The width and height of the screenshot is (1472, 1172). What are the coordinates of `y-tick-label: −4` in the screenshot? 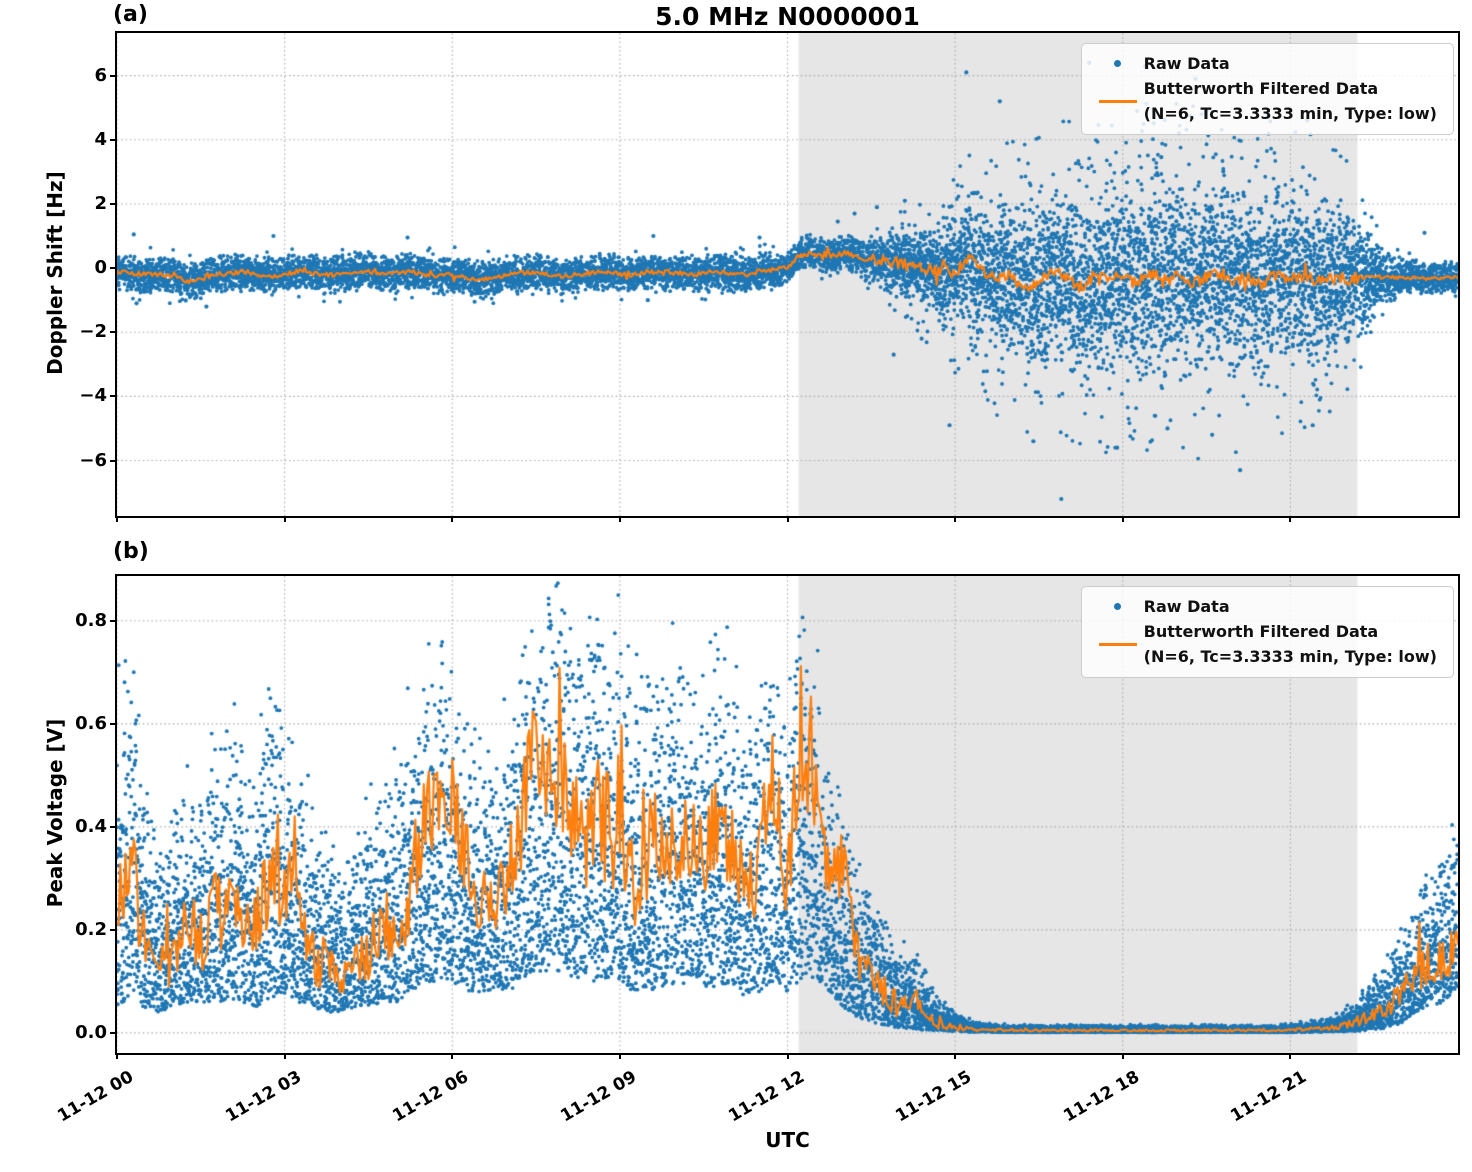 It's located at (93, 396).